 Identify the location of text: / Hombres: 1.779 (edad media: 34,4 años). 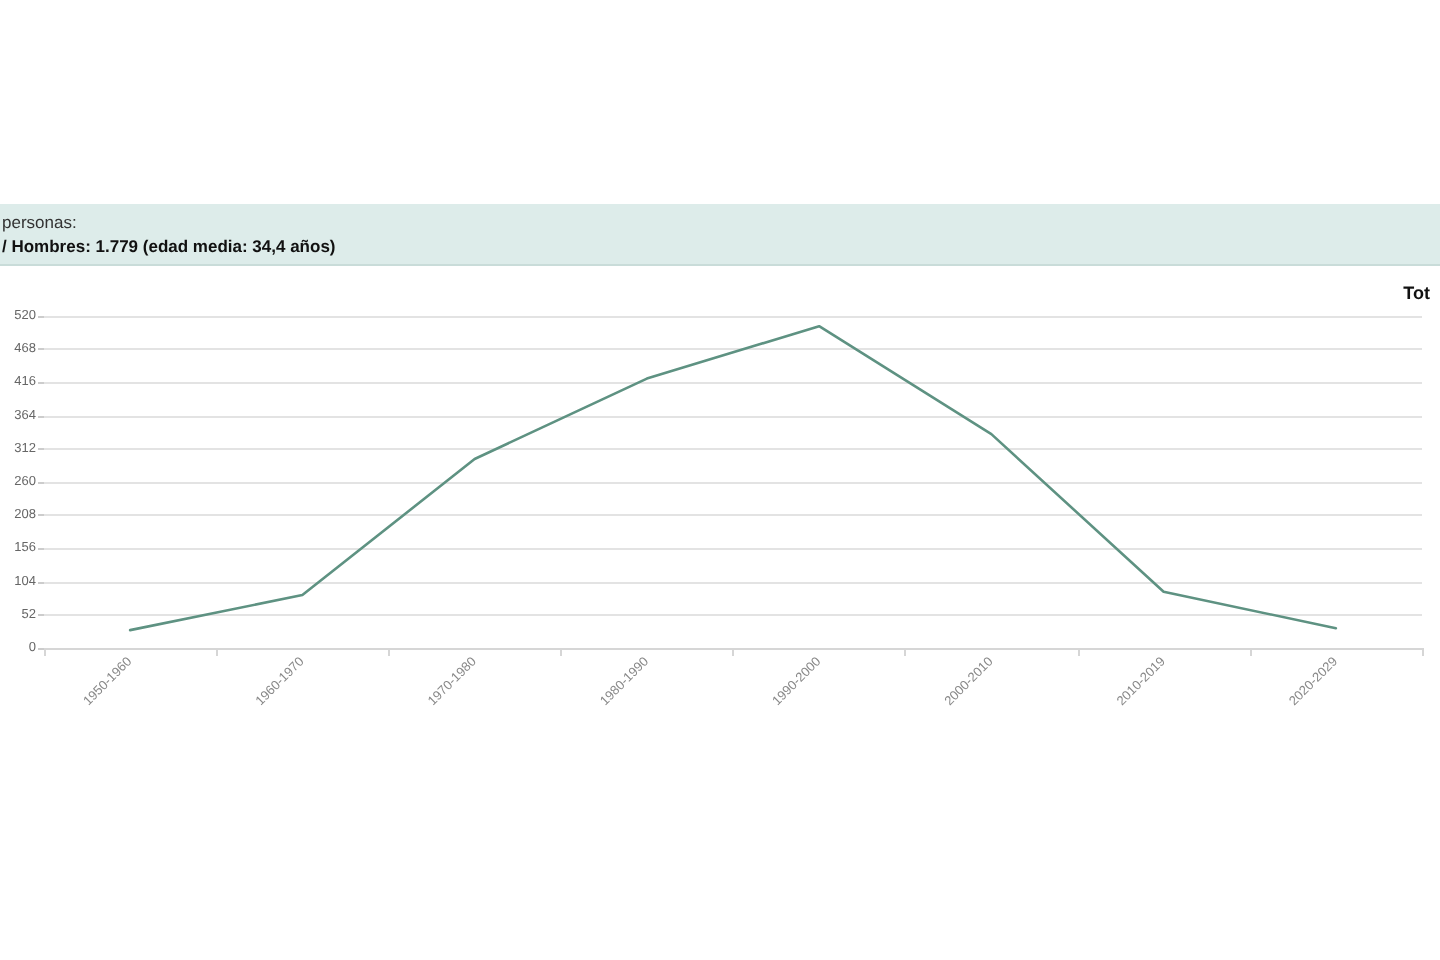
(169, 246).